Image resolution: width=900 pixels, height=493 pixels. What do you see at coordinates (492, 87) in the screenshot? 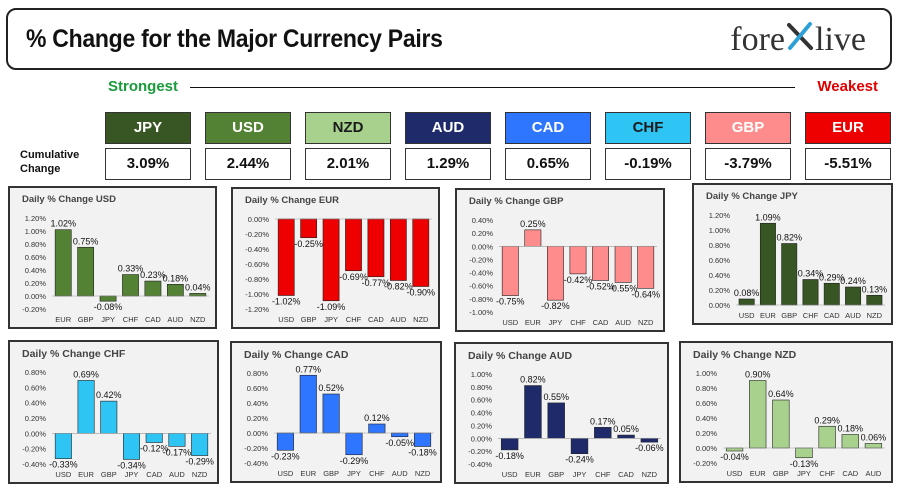
I see `strength-divider` at bounding box center [492, 87].